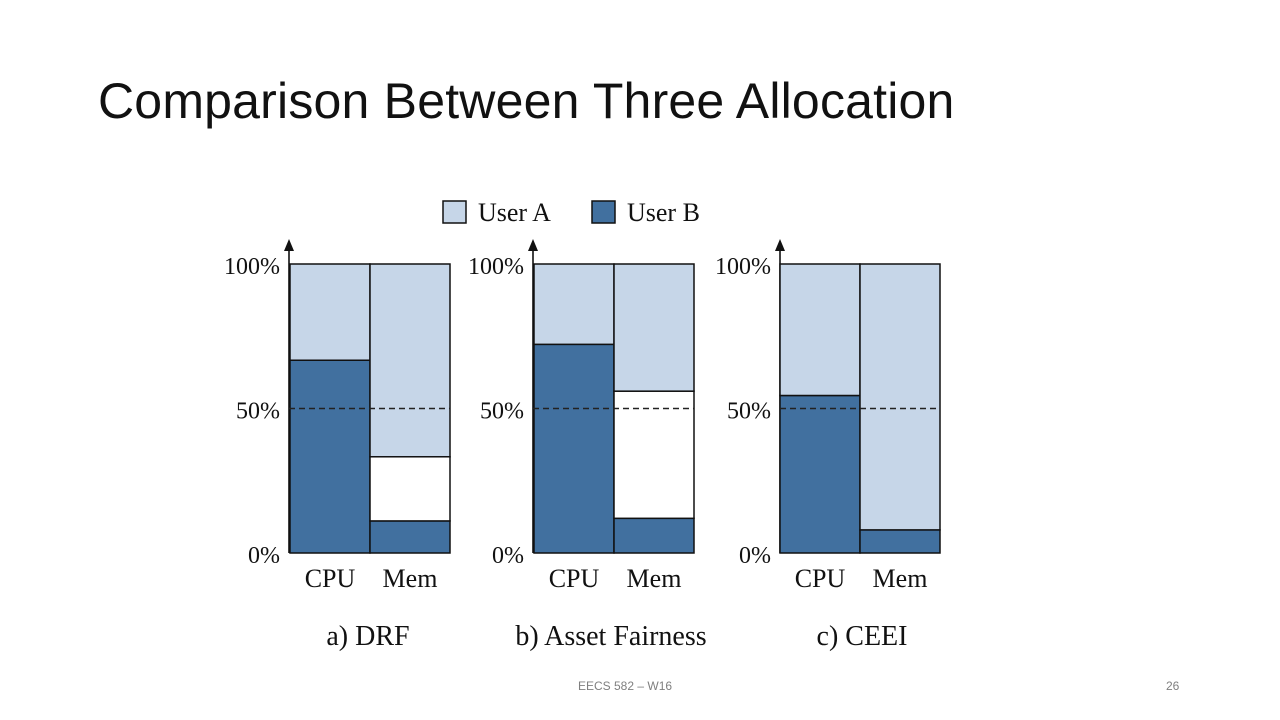  What do you see at coordinates (330, 312) in the screenshot?
I see `panel-1-bar-cpu-user-a` at bounding box center [330, 312].